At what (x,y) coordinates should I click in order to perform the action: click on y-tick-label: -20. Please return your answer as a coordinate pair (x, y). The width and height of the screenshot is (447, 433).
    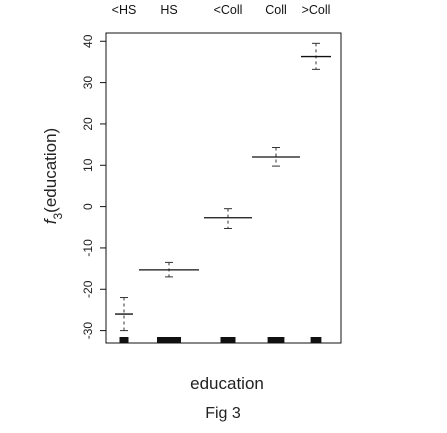
    Looking at the image, I should click on (88, 289).